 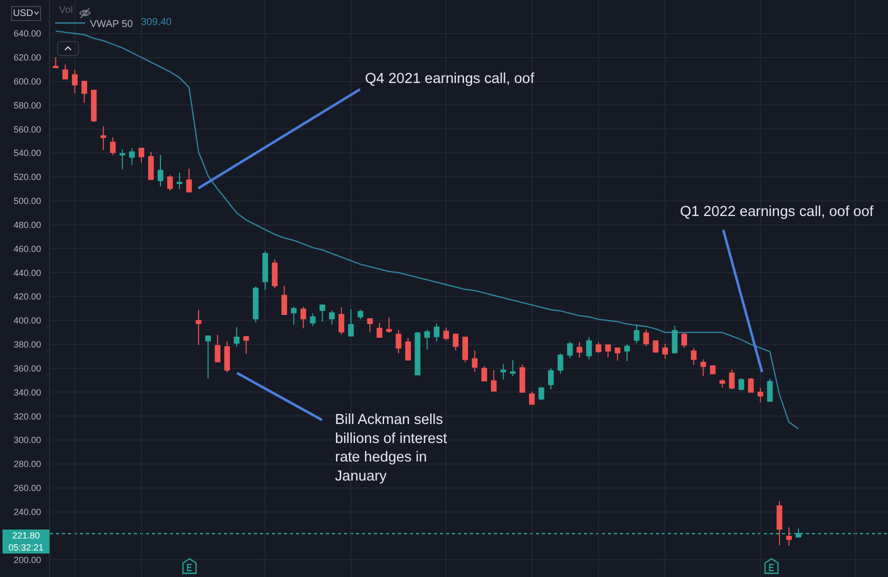 What do you see at coordinates (28, 392) in the screenshot?
I see `y-tick-label: 340.00` at bounding box center [28, 392].